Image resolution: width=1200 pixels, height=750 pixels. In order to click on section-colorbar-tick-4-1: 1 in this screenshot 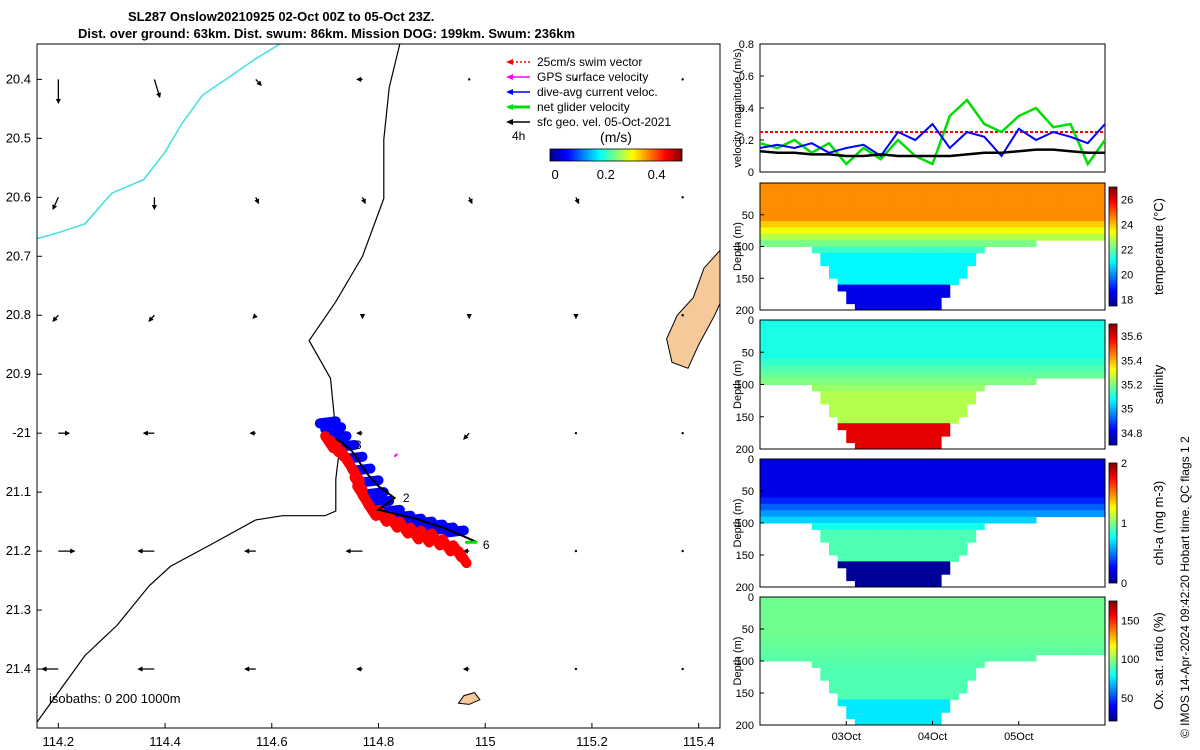, I will do `click(1124, 524)`.